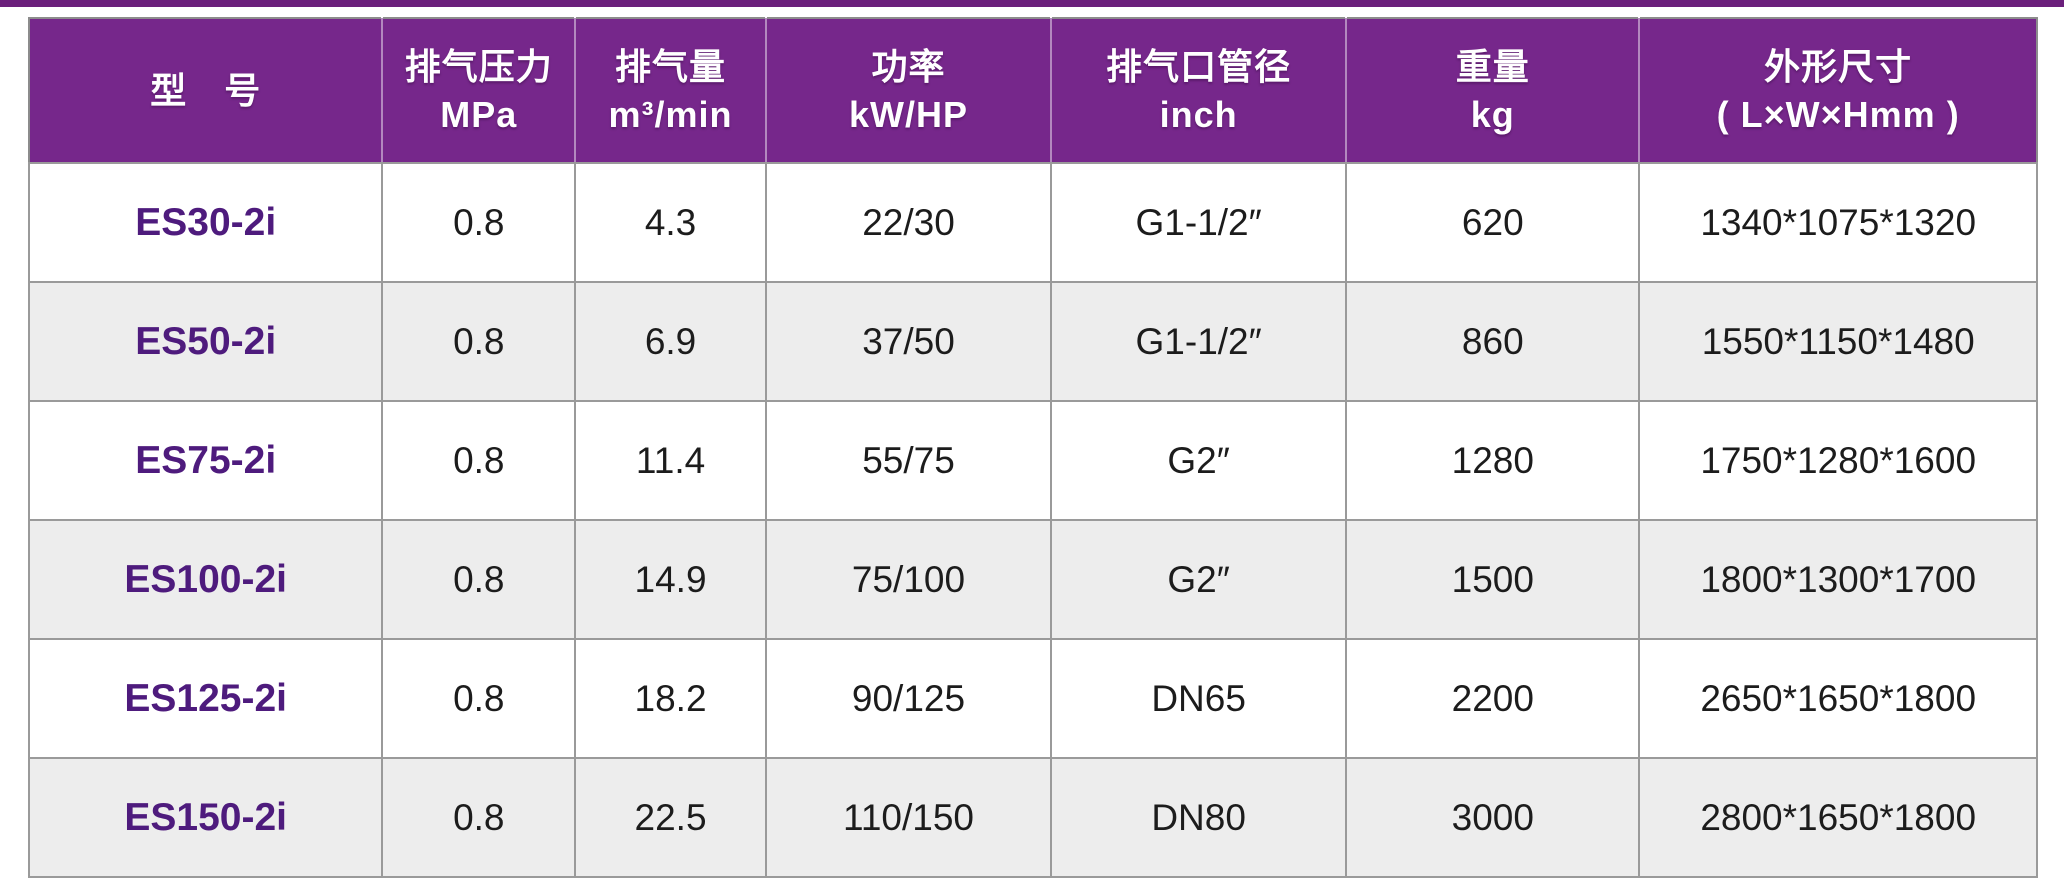 This screenshot has height=896, width=2064. Describe the element at coordinates (1198, 91) in the screenshot. I see `column-header-outlet: 排气口管径 inch` at that location.